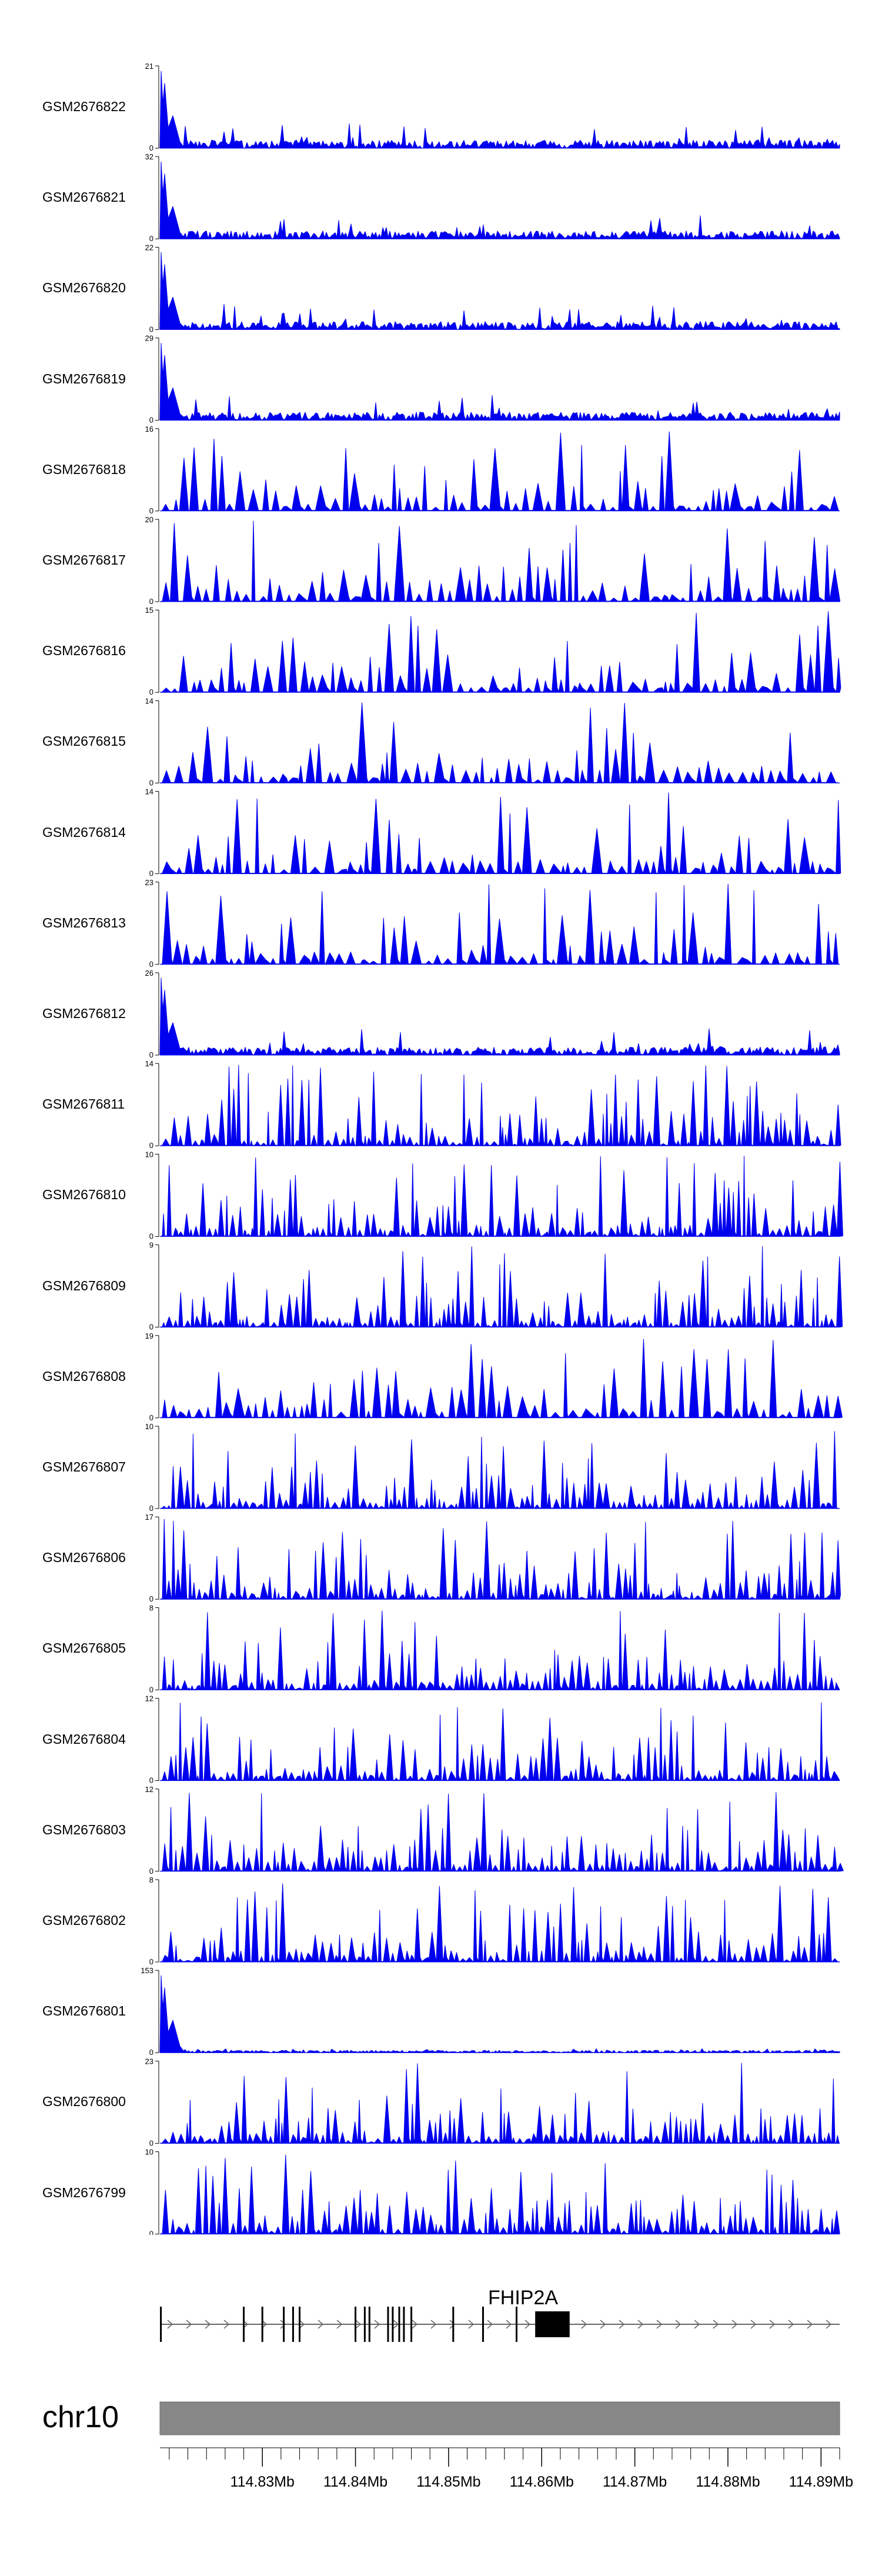 Image resolution: width=882 pixels, height=2576 pixels. I want to click on track-ymax-label: 29, so click(149, 338).